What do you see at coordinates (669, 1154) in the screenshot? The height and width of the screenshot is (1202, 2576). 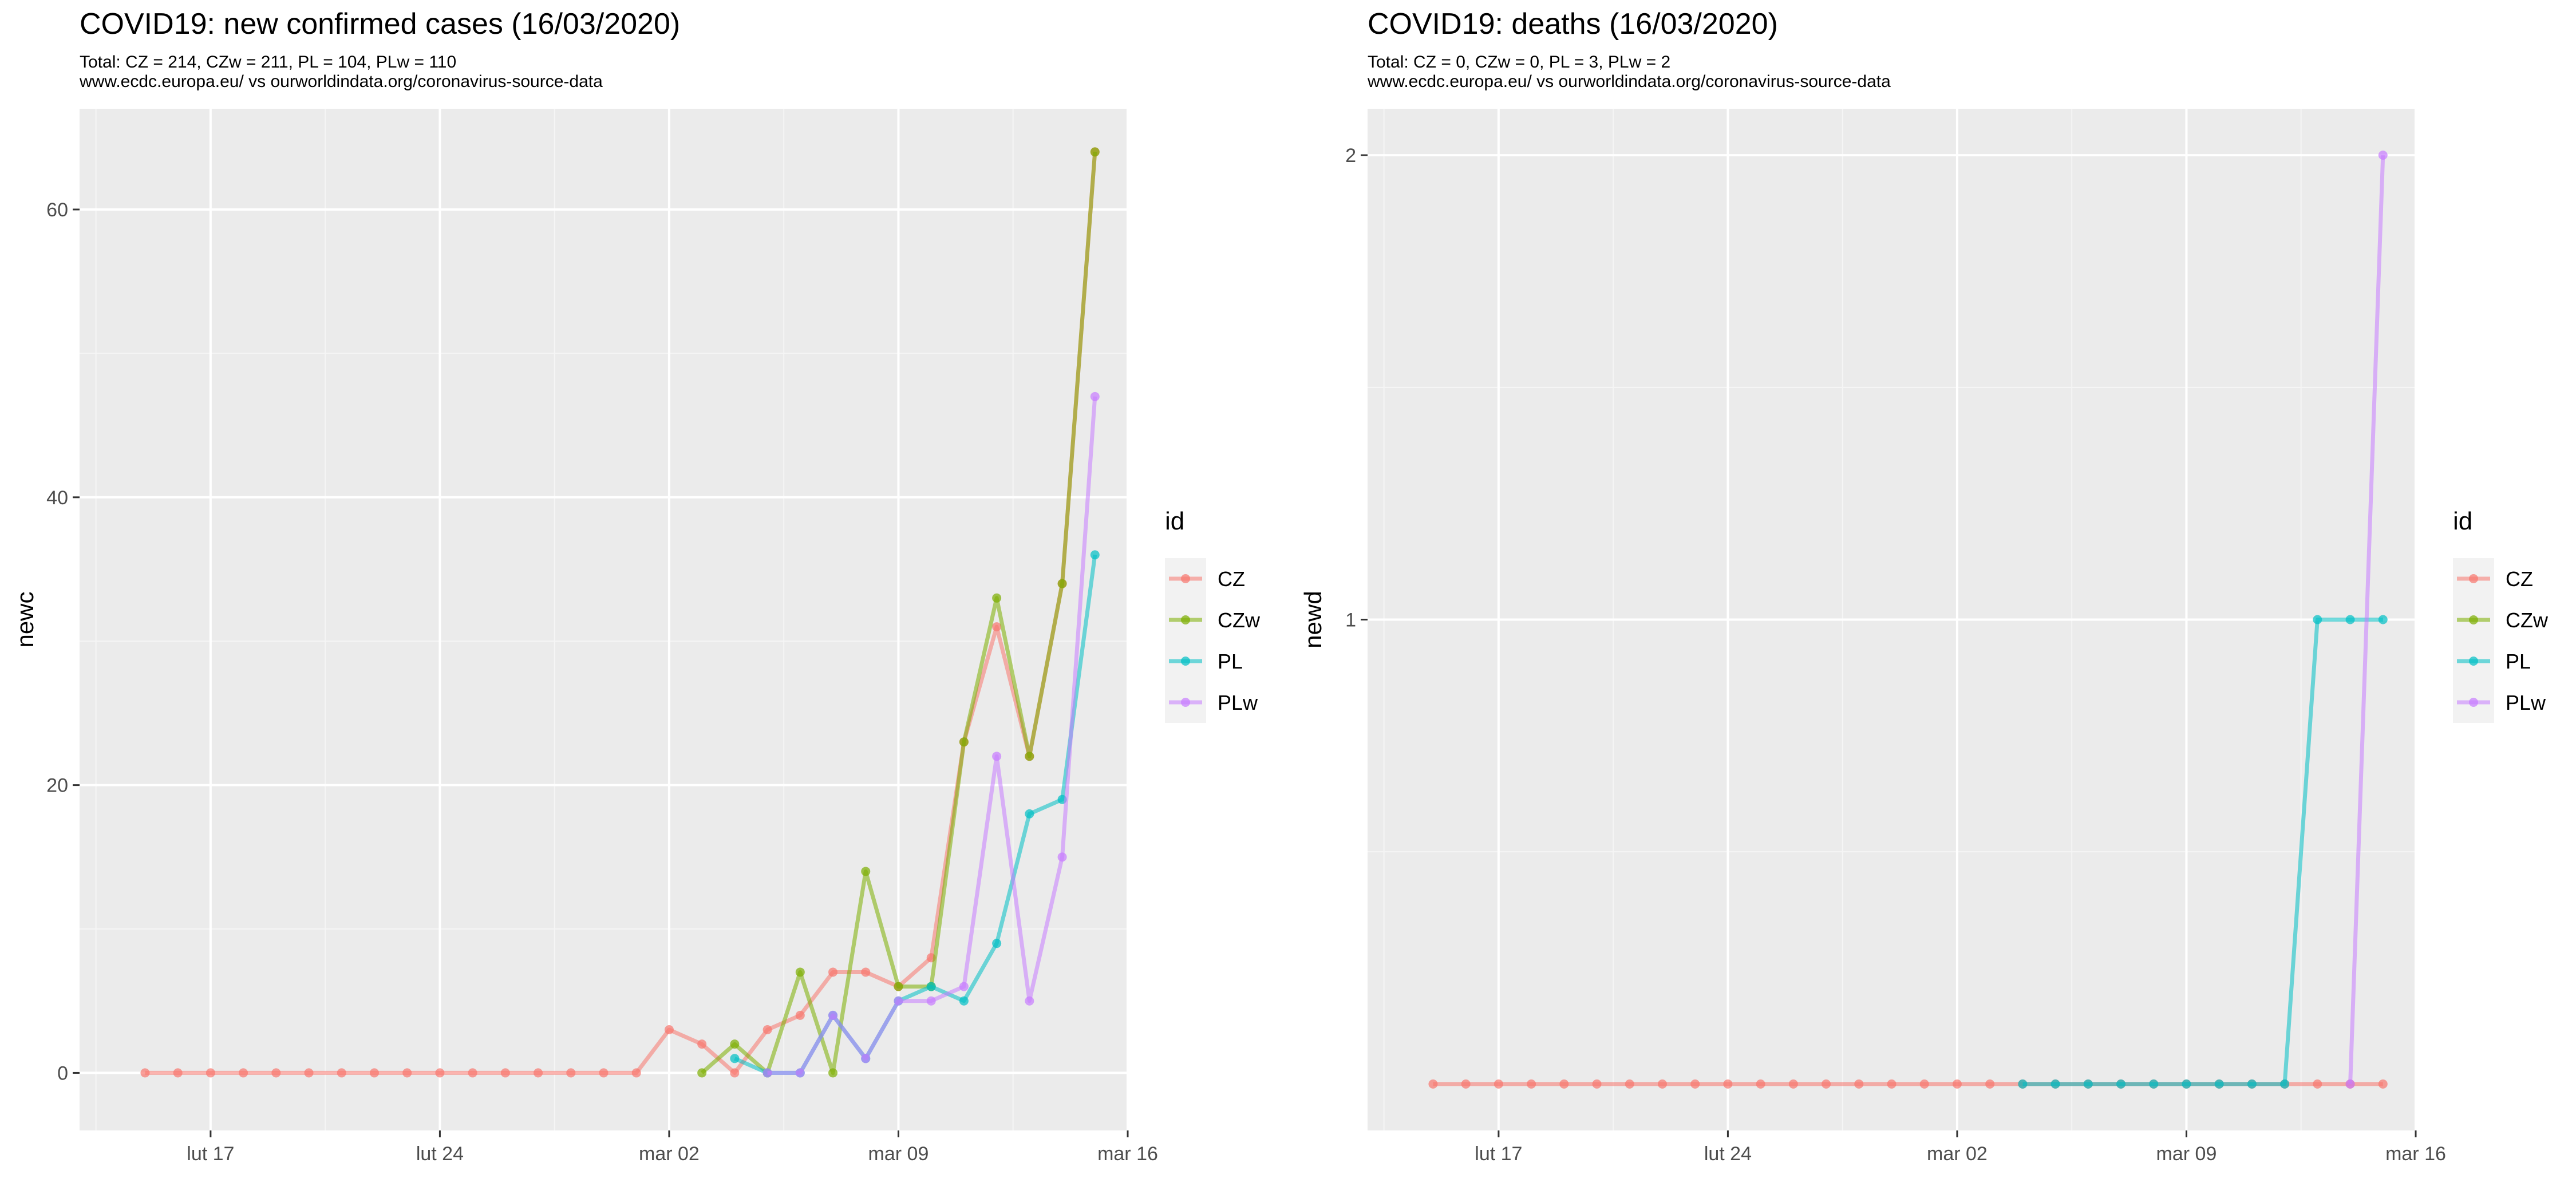 I see `x-tick-label: mar 02` at bounding box center [669, 1154].